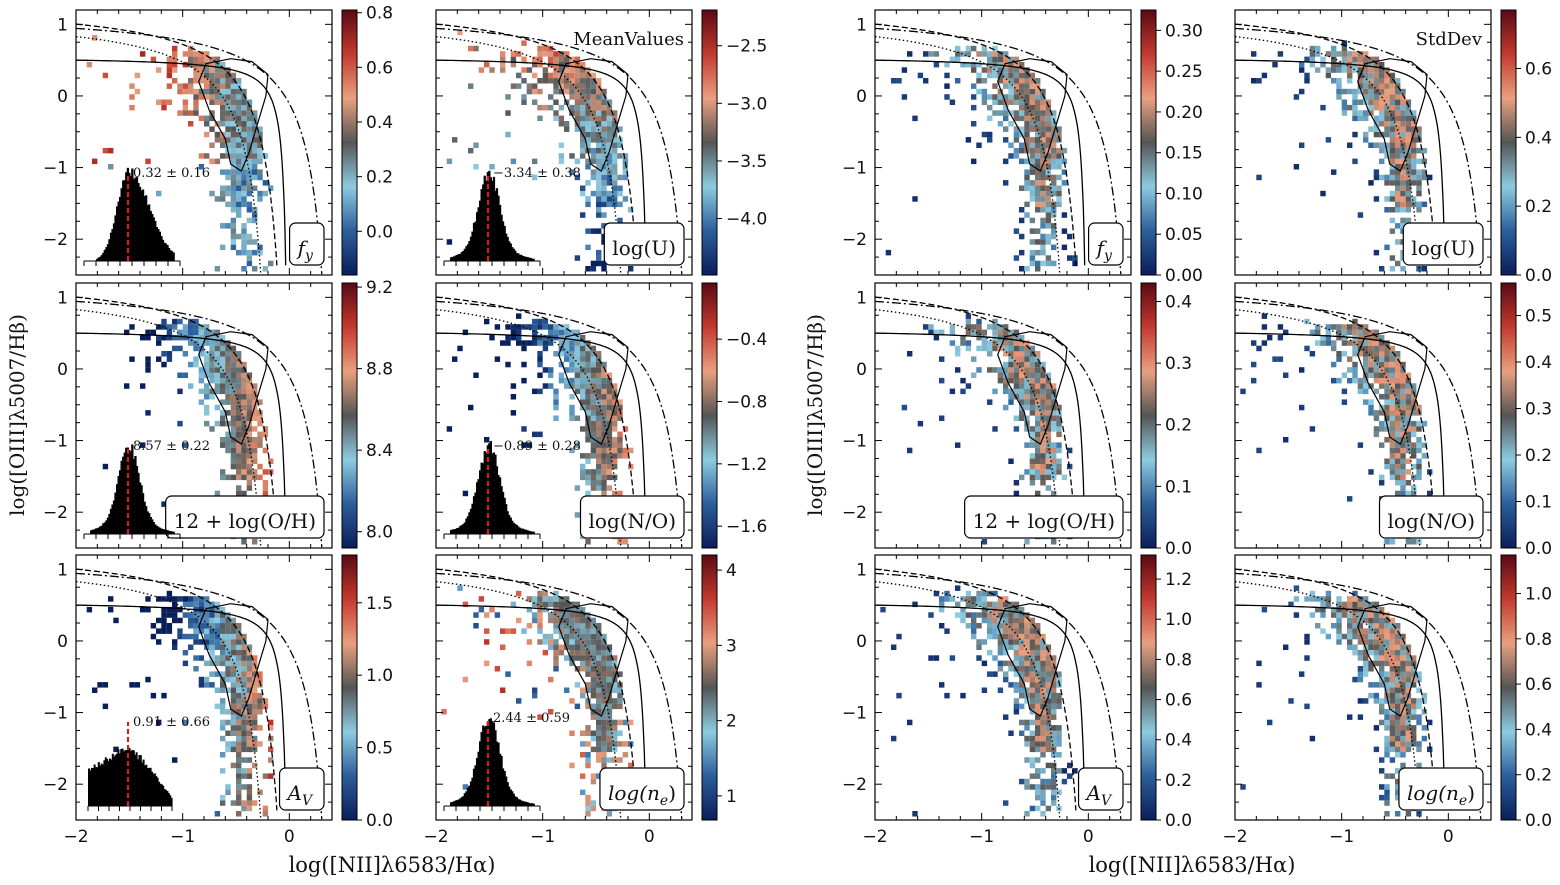  What do you see at coordinates (1508, 142) in the screenshot?
I see `colorbar` at bounding box center [1508, 142].